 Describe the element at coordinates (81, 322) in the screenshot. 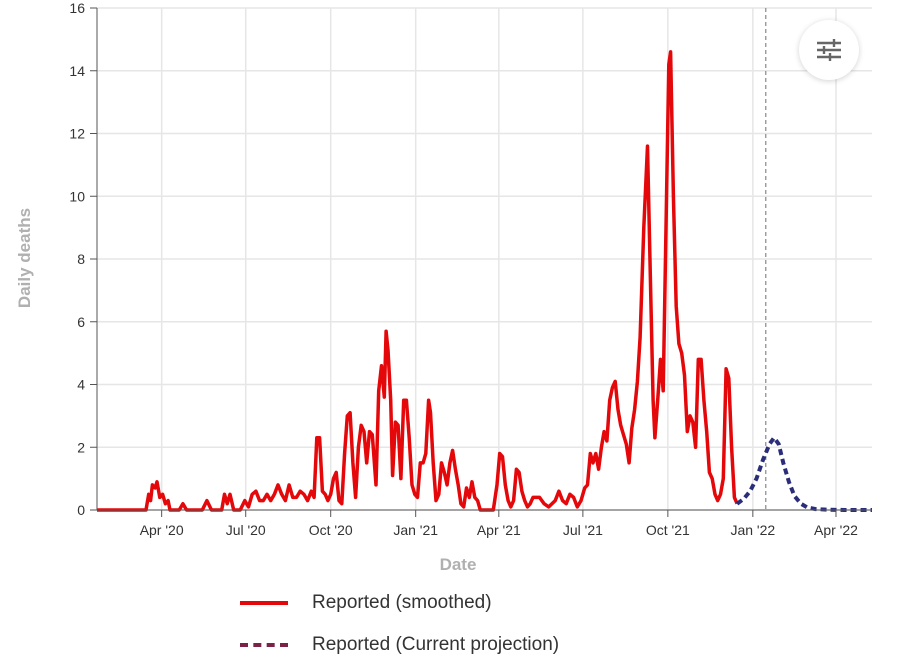

I see `y-tick-label: 6` at that location.